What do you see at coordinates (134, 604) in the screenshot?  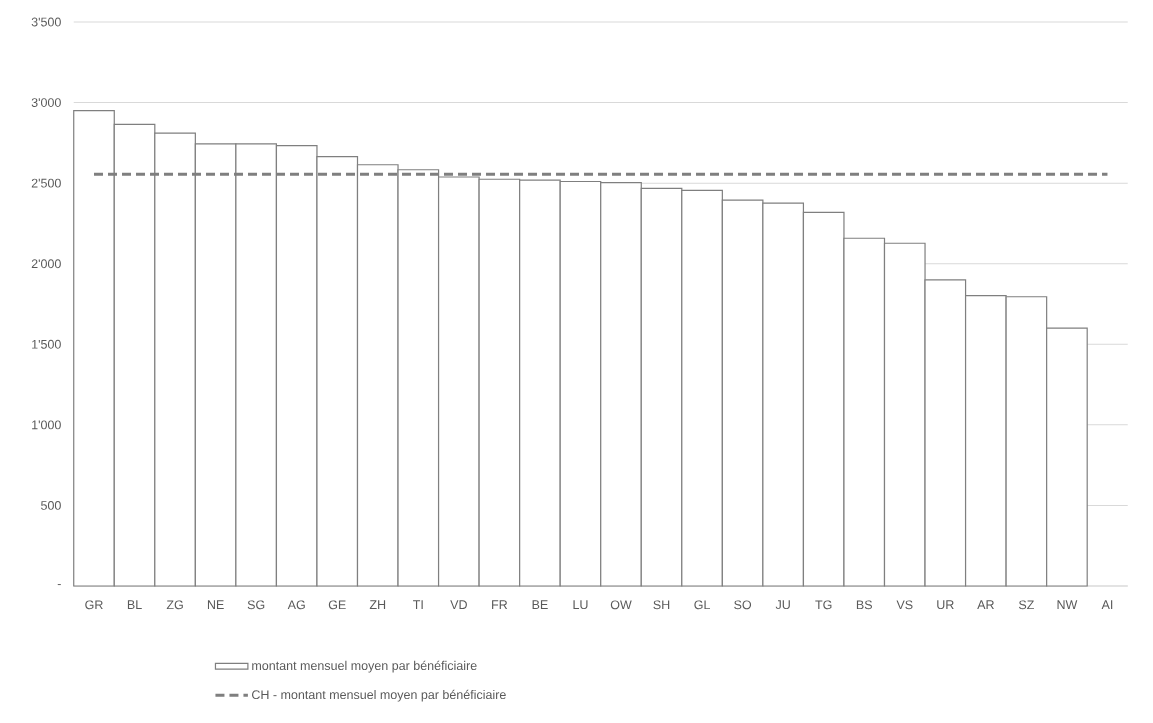 I see `x-tick-label: BL` at bounding box center [134, 604].